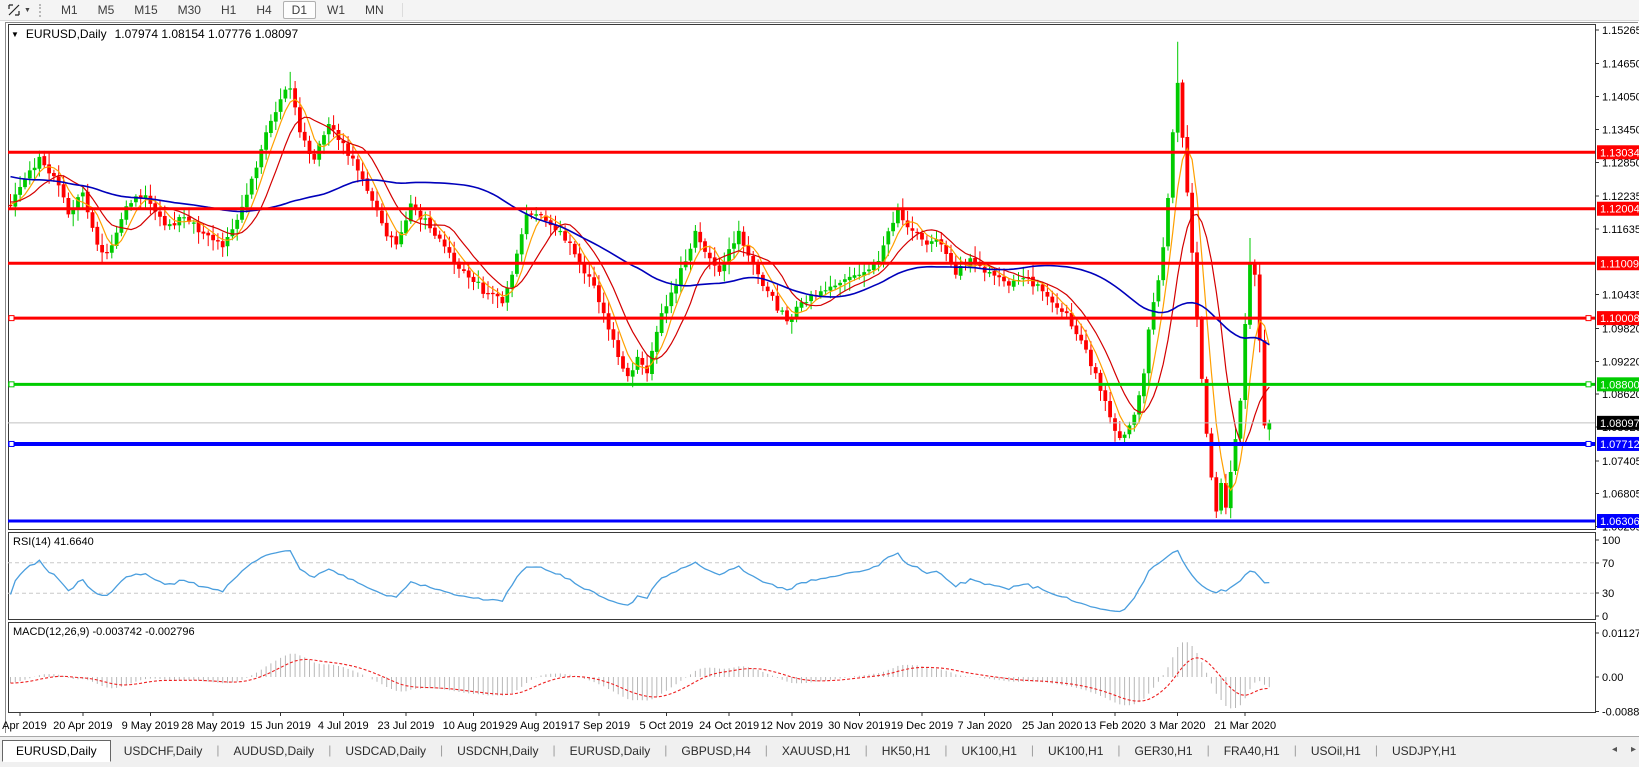  Describe the element at coordinates (1620, 462) in the screenshot. I see `price-tick-label: 1.07405` at that location.